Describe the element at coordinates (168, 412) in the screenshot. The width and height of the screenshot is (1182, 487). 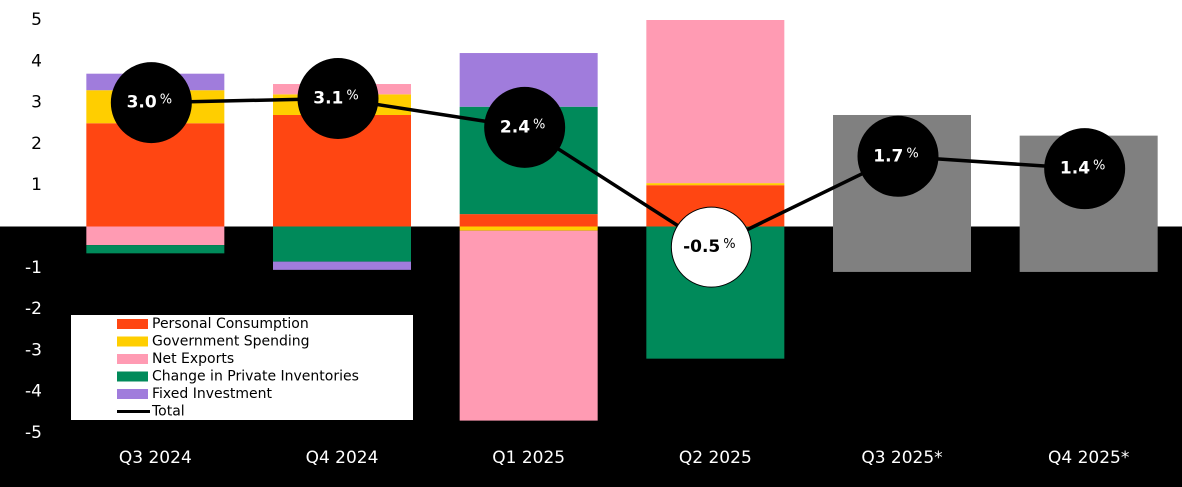
I see `legend-label: Total` at that location.